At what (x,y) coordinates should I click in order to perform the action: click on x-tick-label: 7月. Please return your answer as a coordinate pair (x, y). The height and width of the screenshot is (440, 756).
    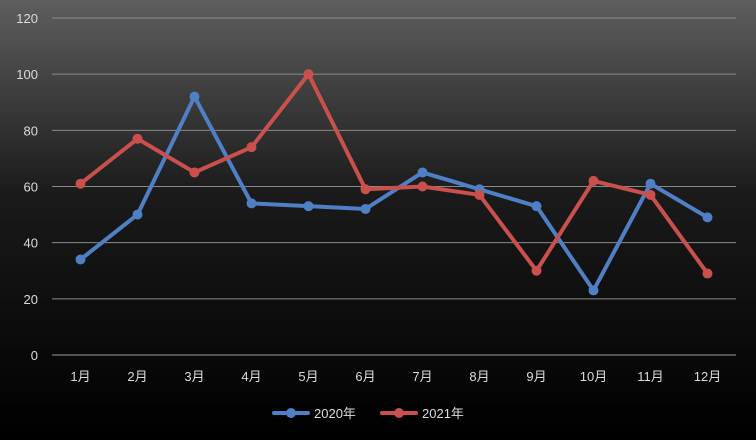
    Looking at the image, I should click on (422, 376).